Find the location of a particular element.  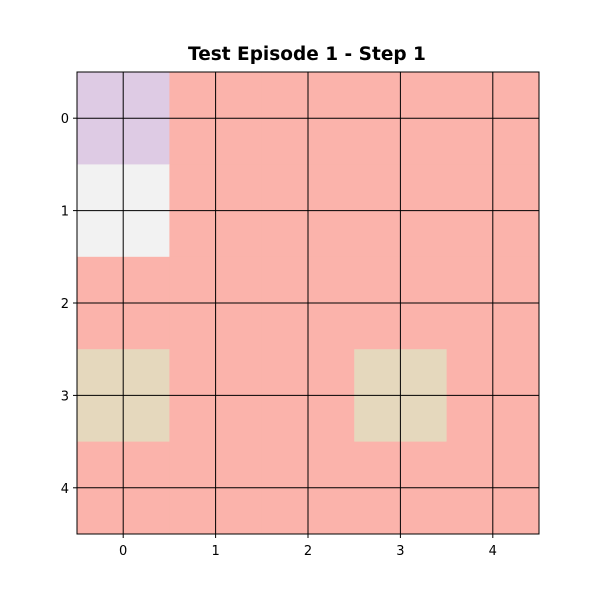

y-axis-ticks: 0 1 2 3 4 is located at coordinates (69, 304).